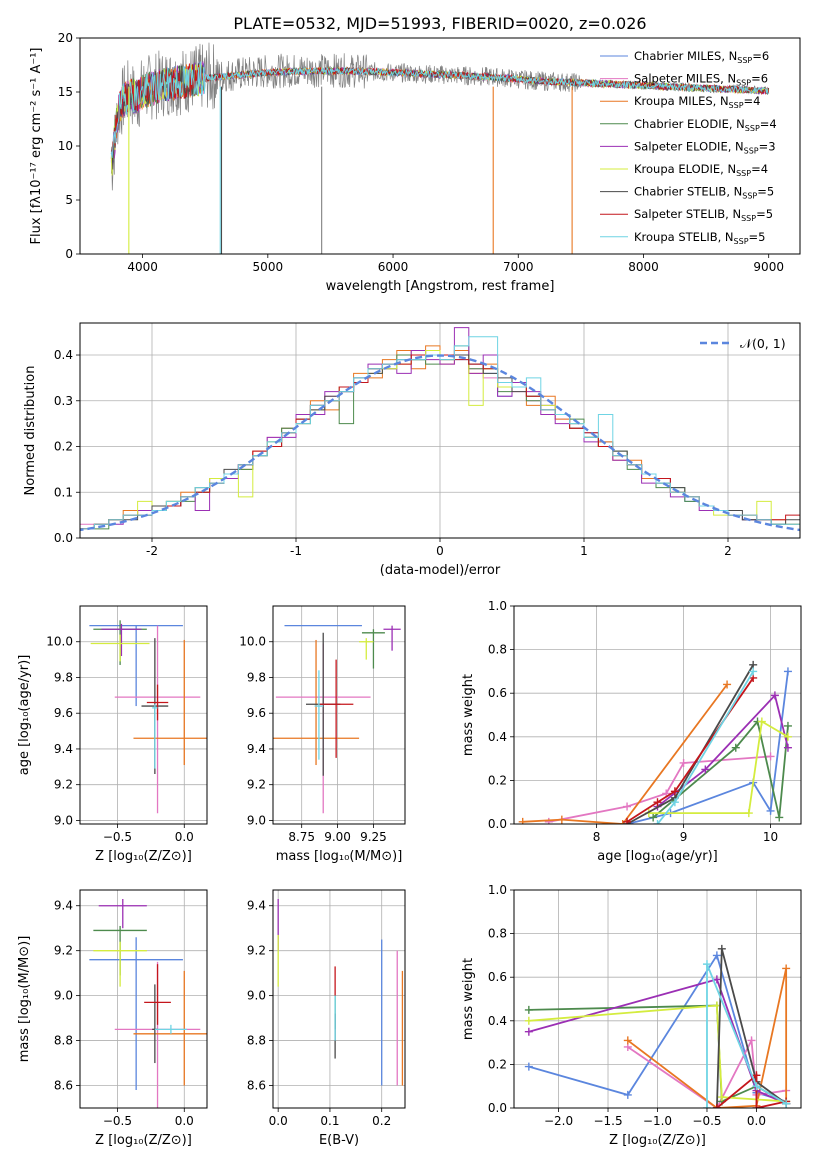 This screenshot has height=1170, width=819. What do you see at coordinates (584, 551) in the screenshot?
I see `x-tick-label: 1` at bounding box center [584, 551].